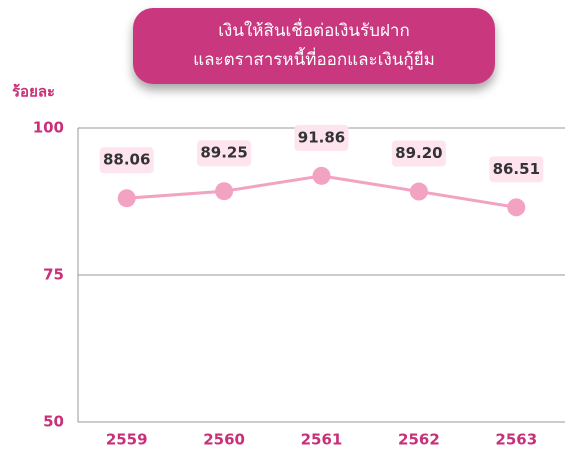 Image resolution: width=573 pixels, height=450 pixels. What do you see at coordinates (516, 440) in the screenshot?
I see `x-tick-label: 2563` at bounding box center [516, 440].